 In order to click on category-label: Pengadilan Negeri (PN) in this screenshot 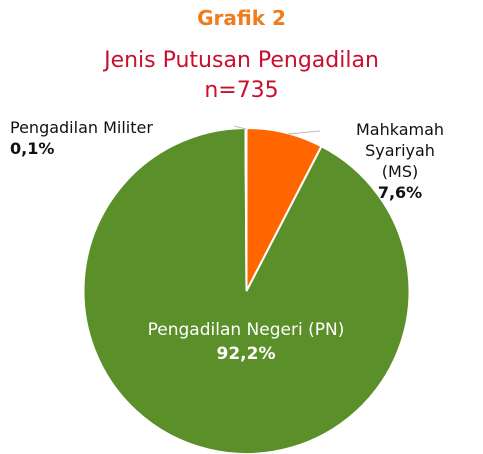, I will do `click(246, 330)`.